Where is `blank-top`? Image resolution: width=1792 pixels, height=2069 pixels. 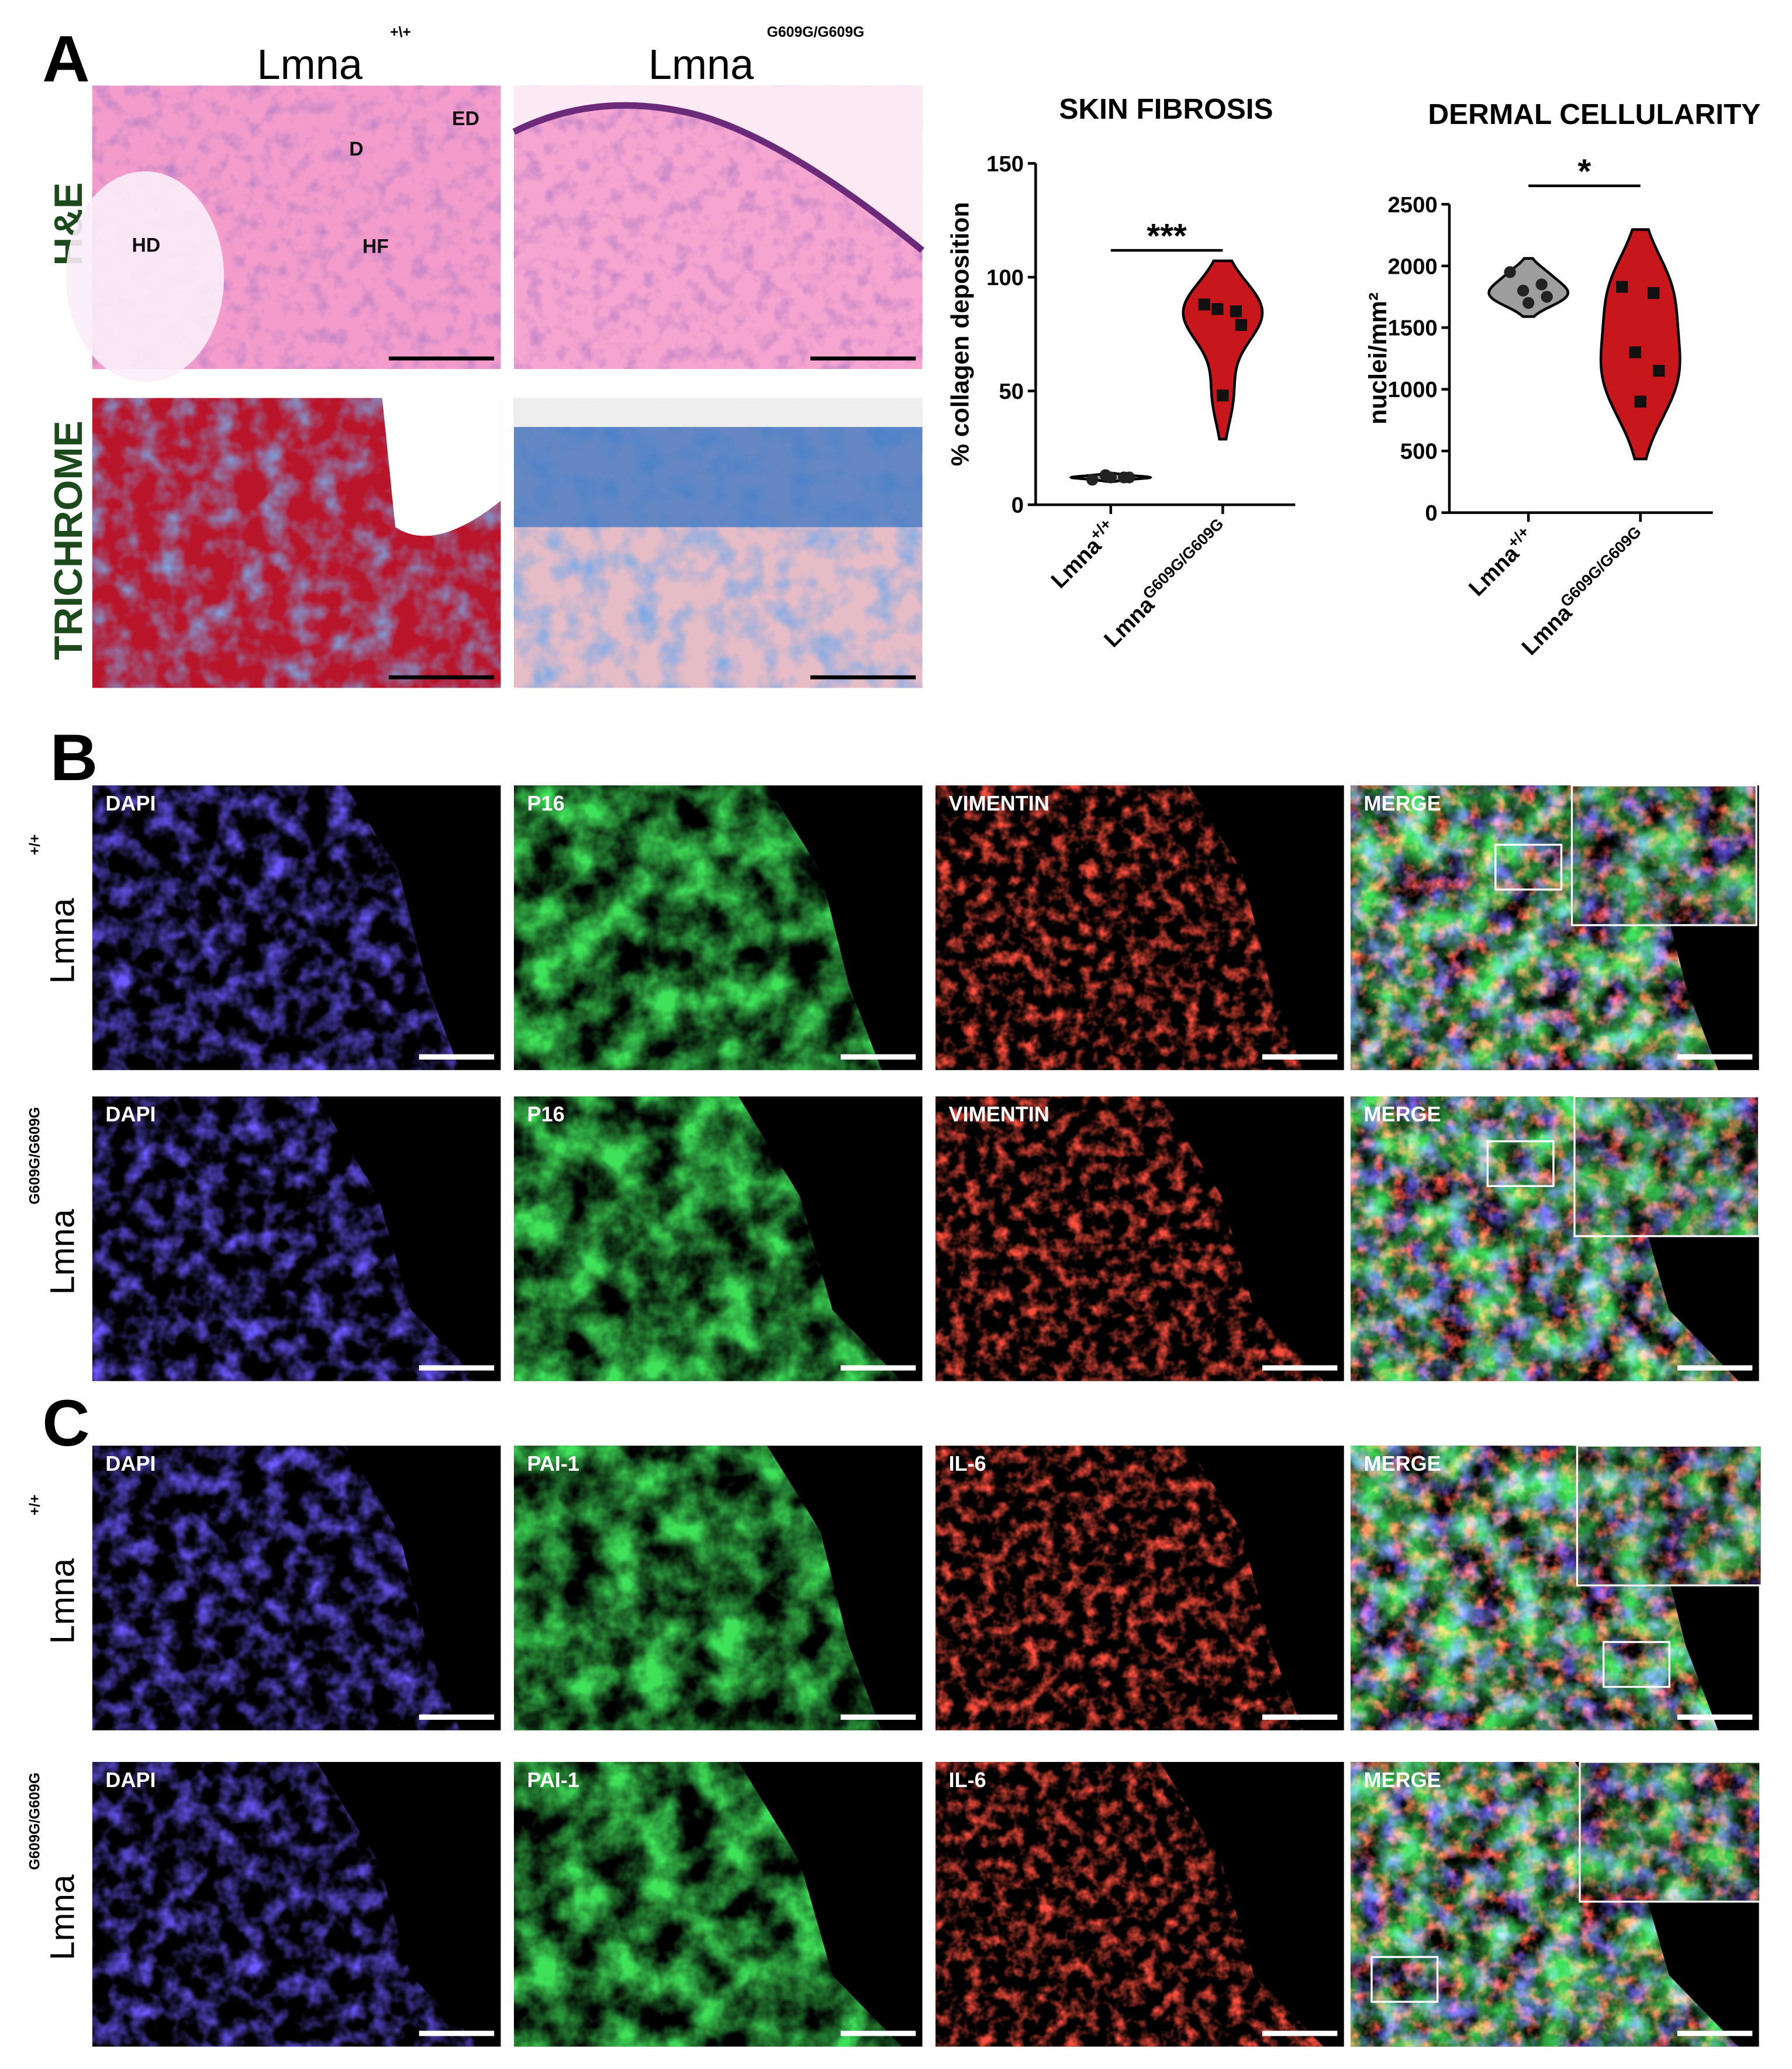 blank-top is located at coordinates (718, 412).